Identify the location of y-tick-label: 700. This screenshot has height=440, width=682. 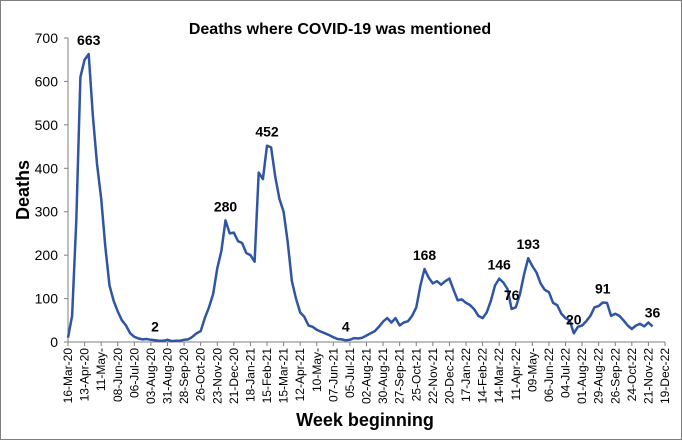
(47, 38).